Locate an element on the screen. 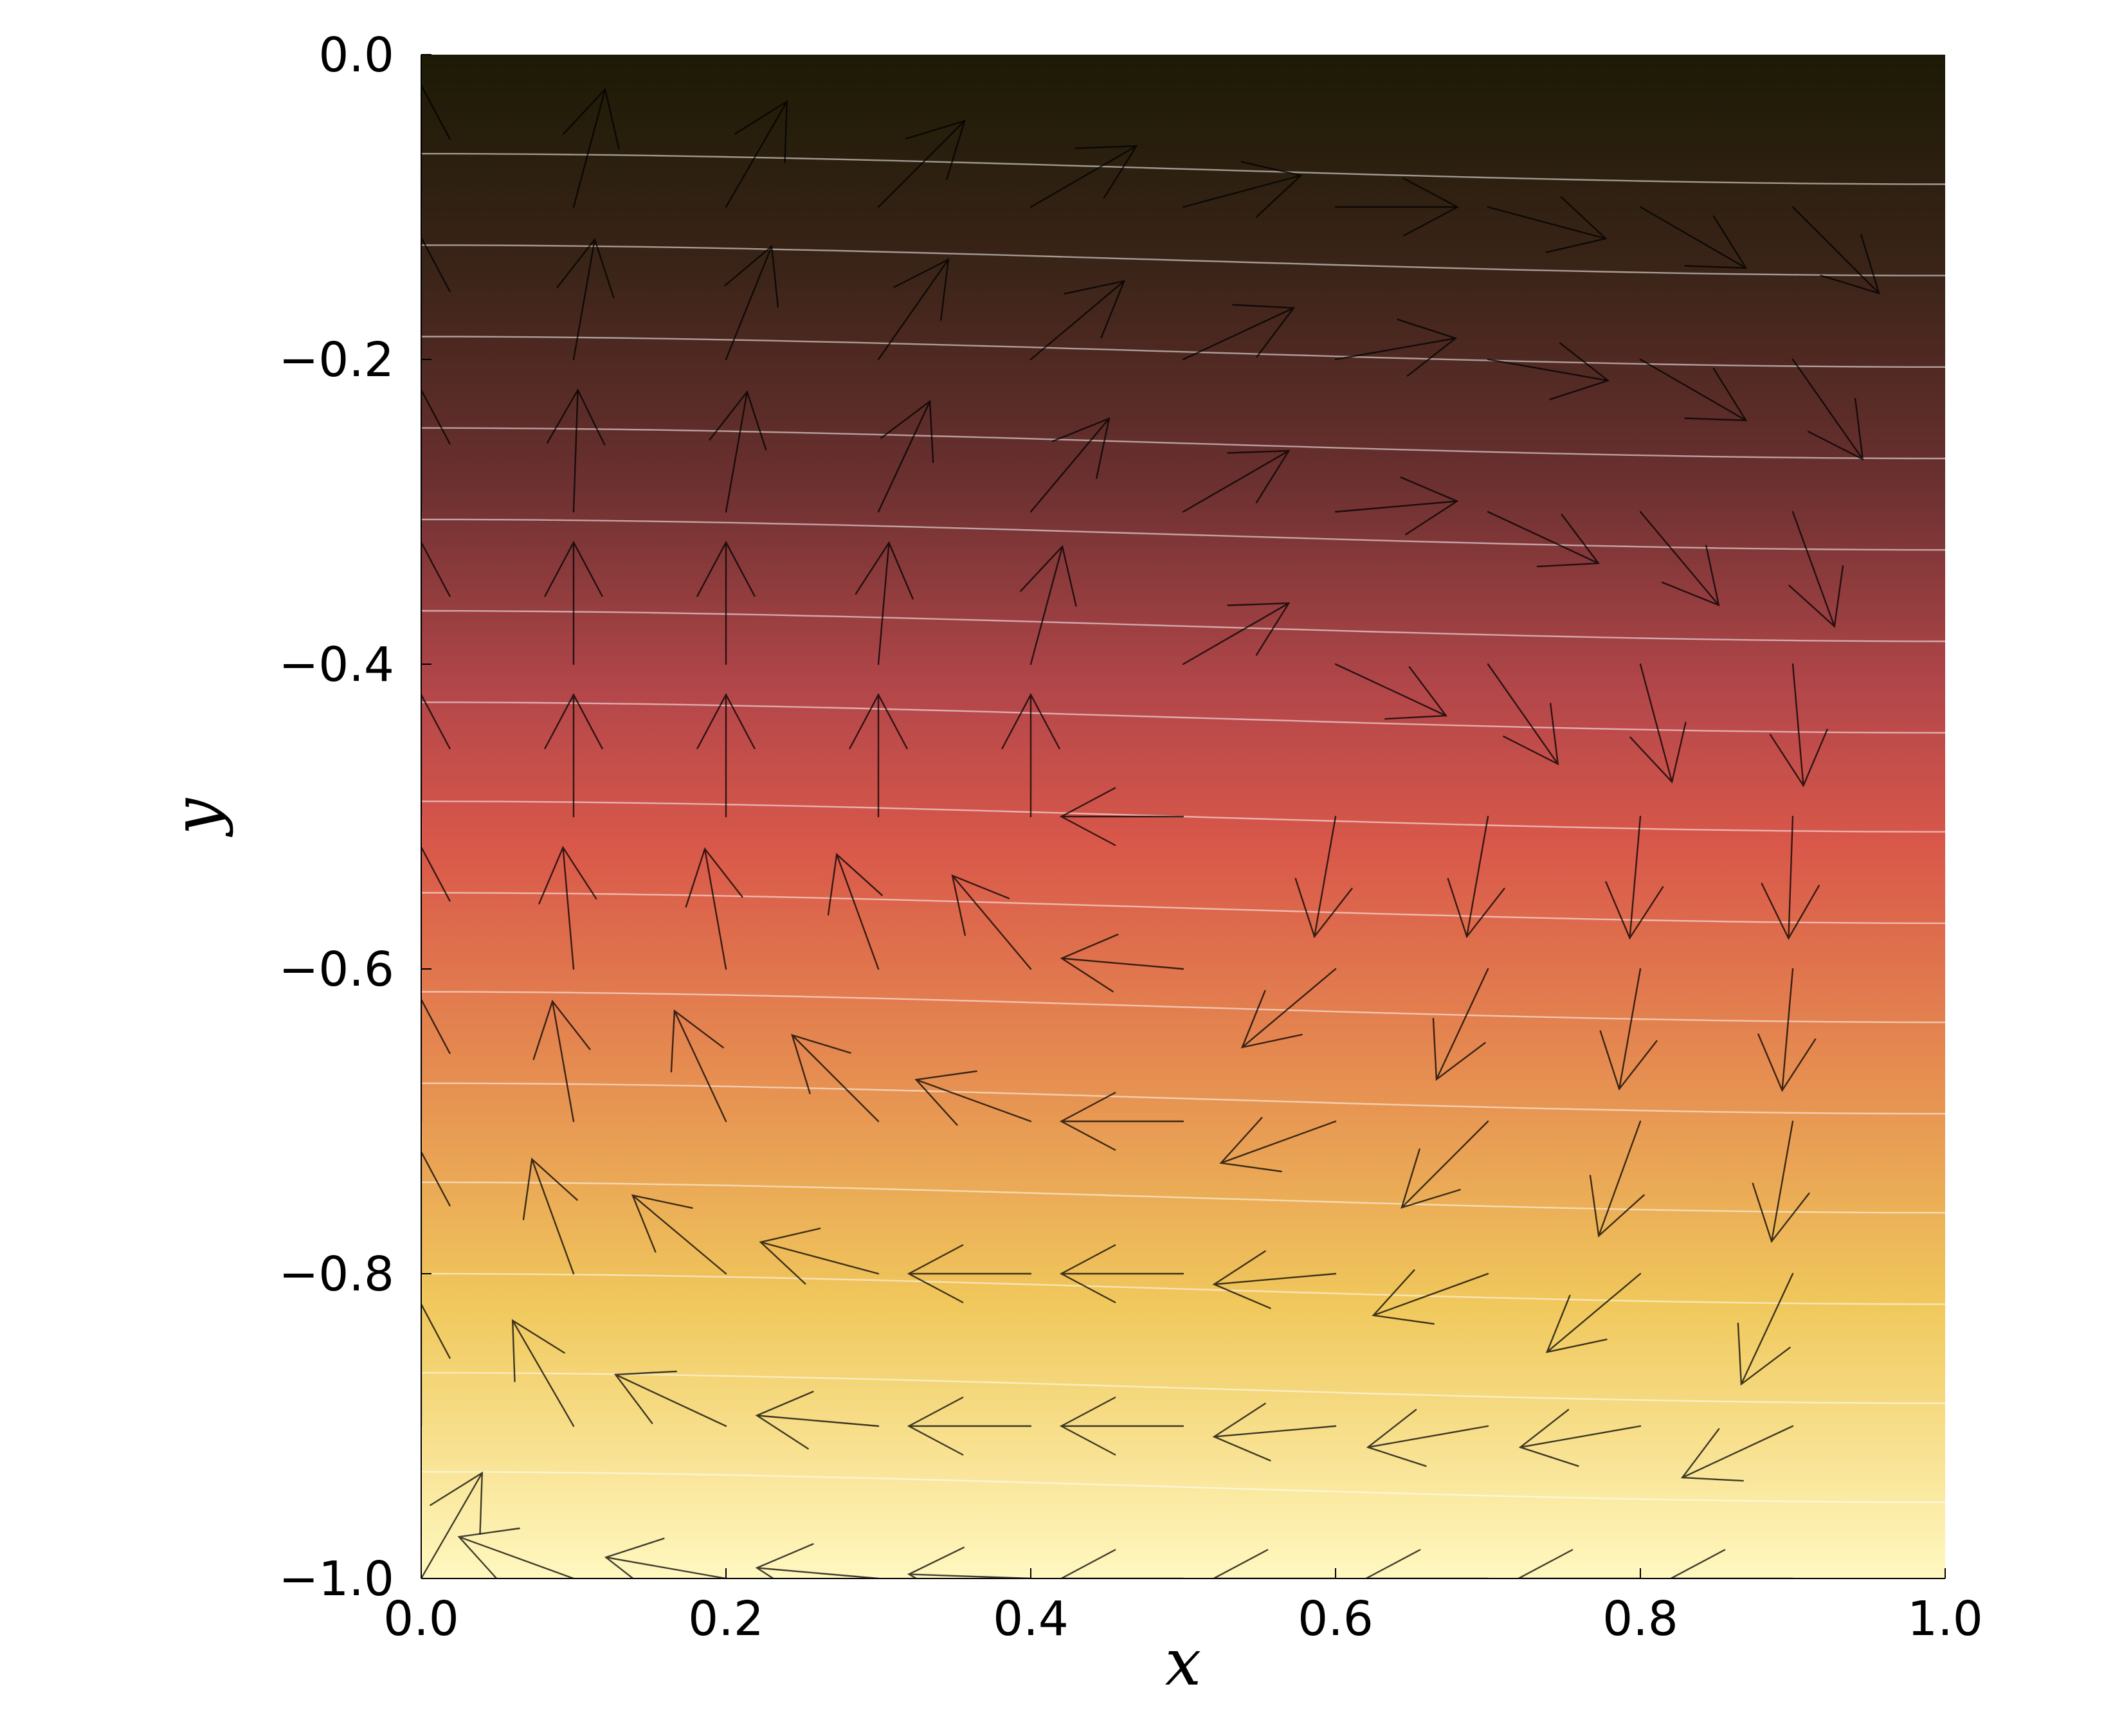  x-tick-label: 0.4 is located at coordinates (1031, 1619).